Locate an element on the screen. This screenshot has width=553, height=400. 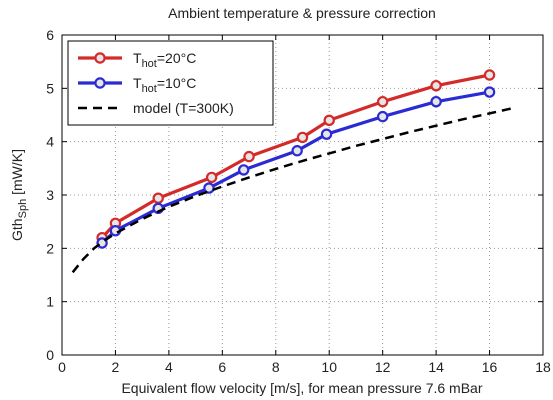
y-tick-label: 6 is located at coordinates (50, 35).